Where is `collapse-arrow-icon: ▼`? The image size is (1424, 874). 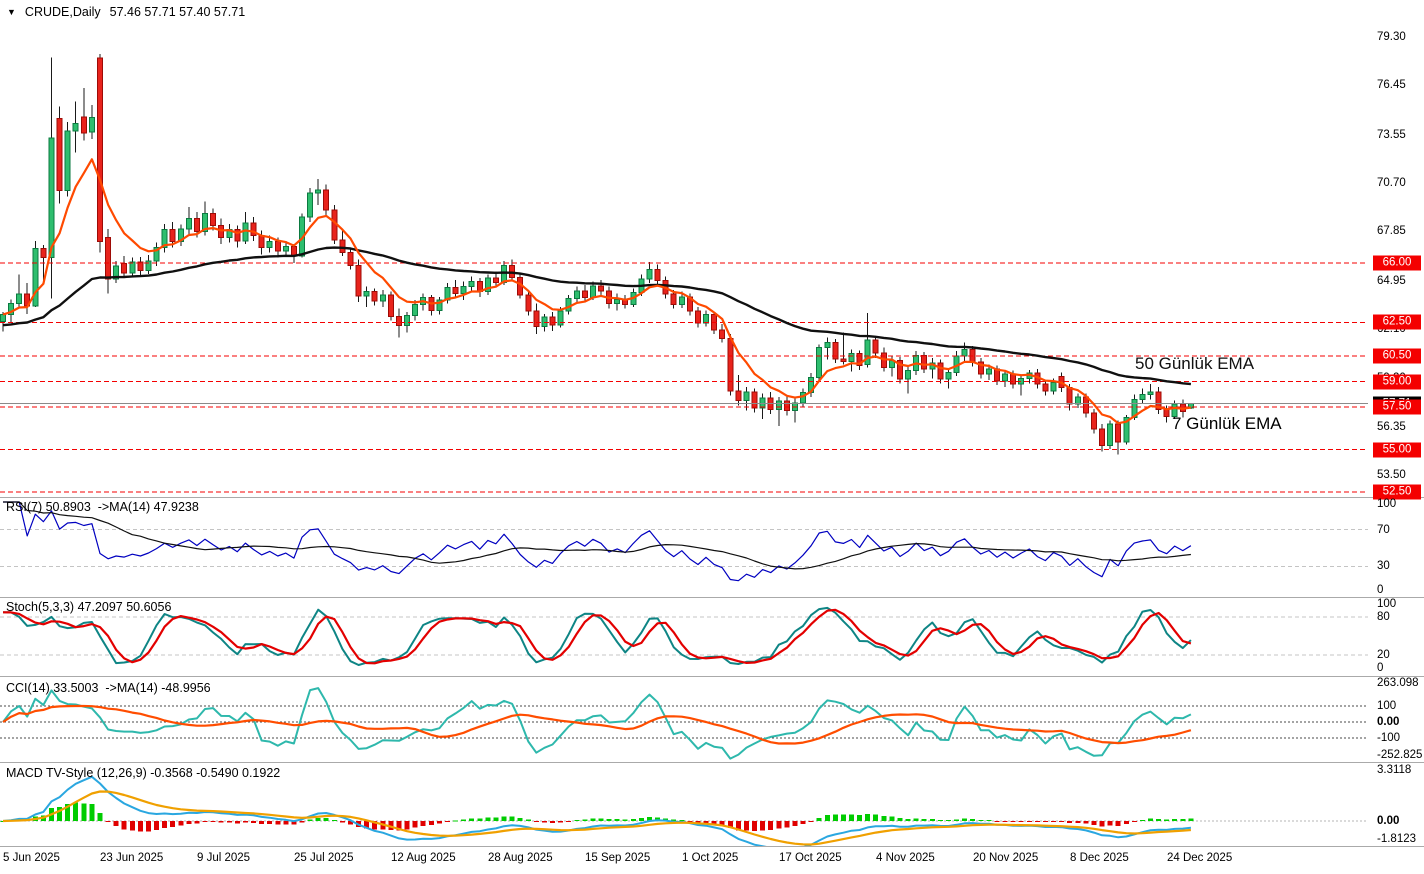
collapse-arrow-icon: ▼ is located at coordinates (11, 12).